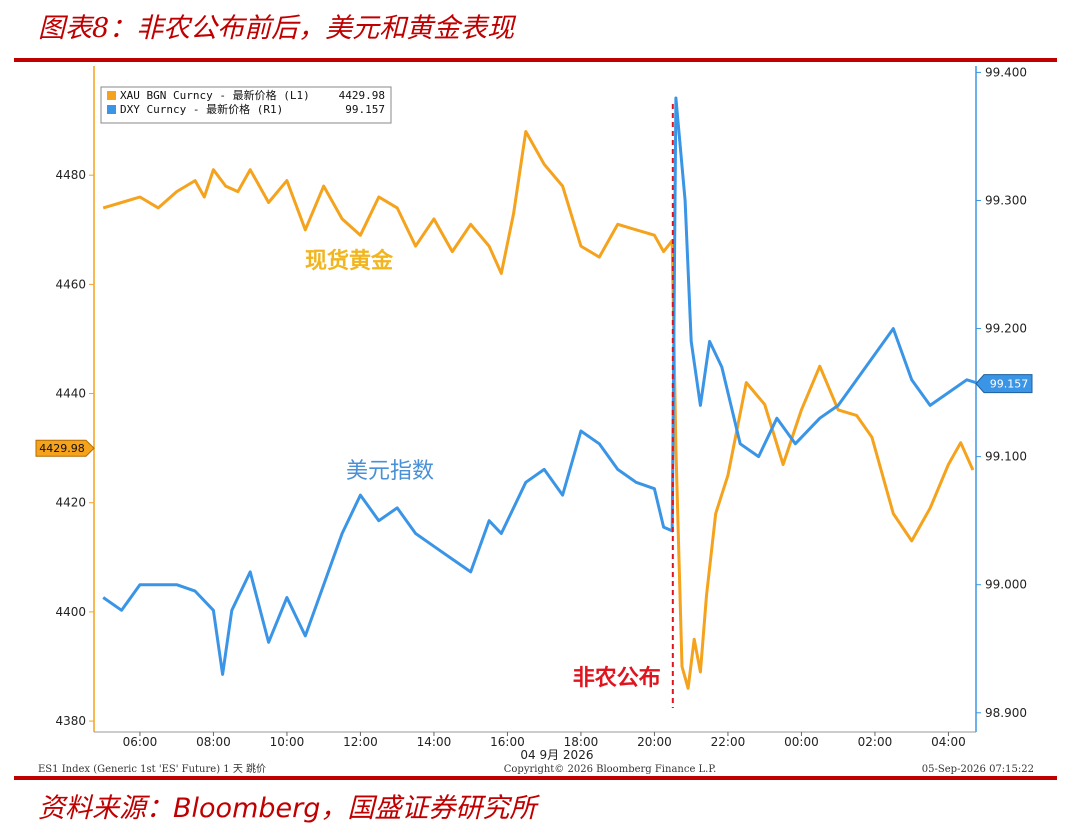 The height and width of the screenshot is (828, 1080). I want to click on right-tick-label: 99.100, so click(1006, 457).